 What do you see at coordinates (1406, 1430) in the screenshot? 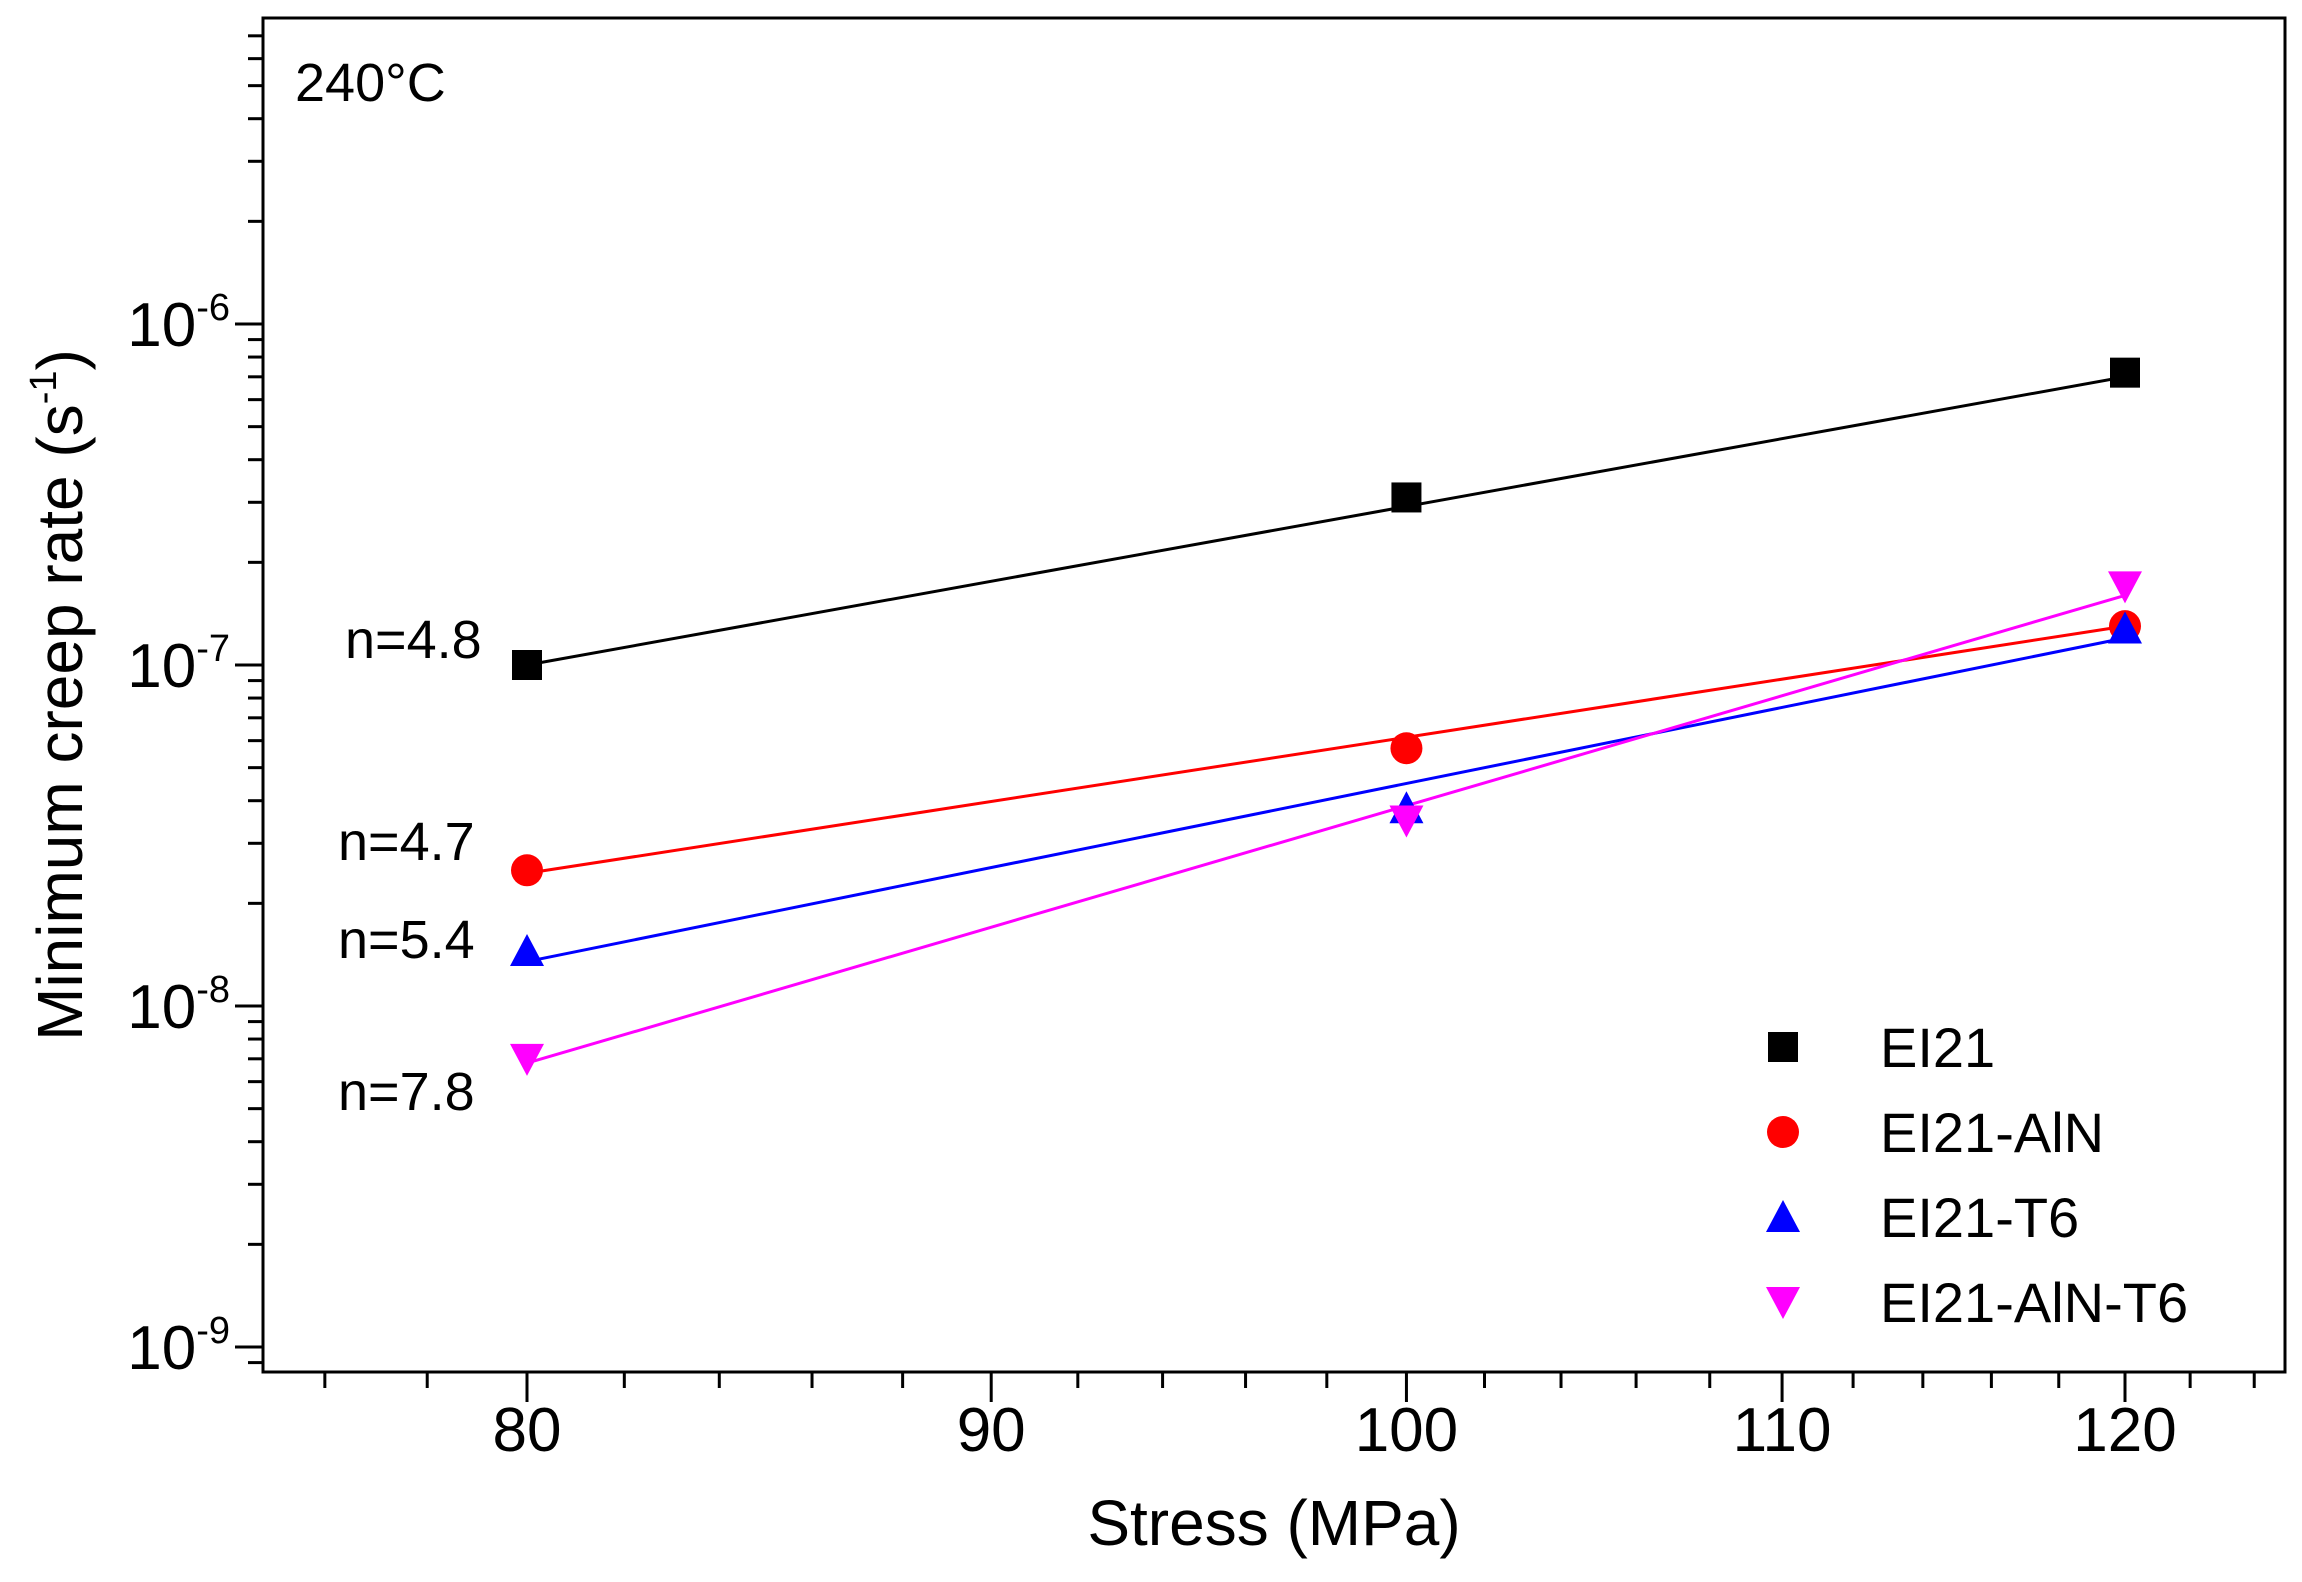
I see `x-tick-label: 100` at bounding box center [1406, 1430].